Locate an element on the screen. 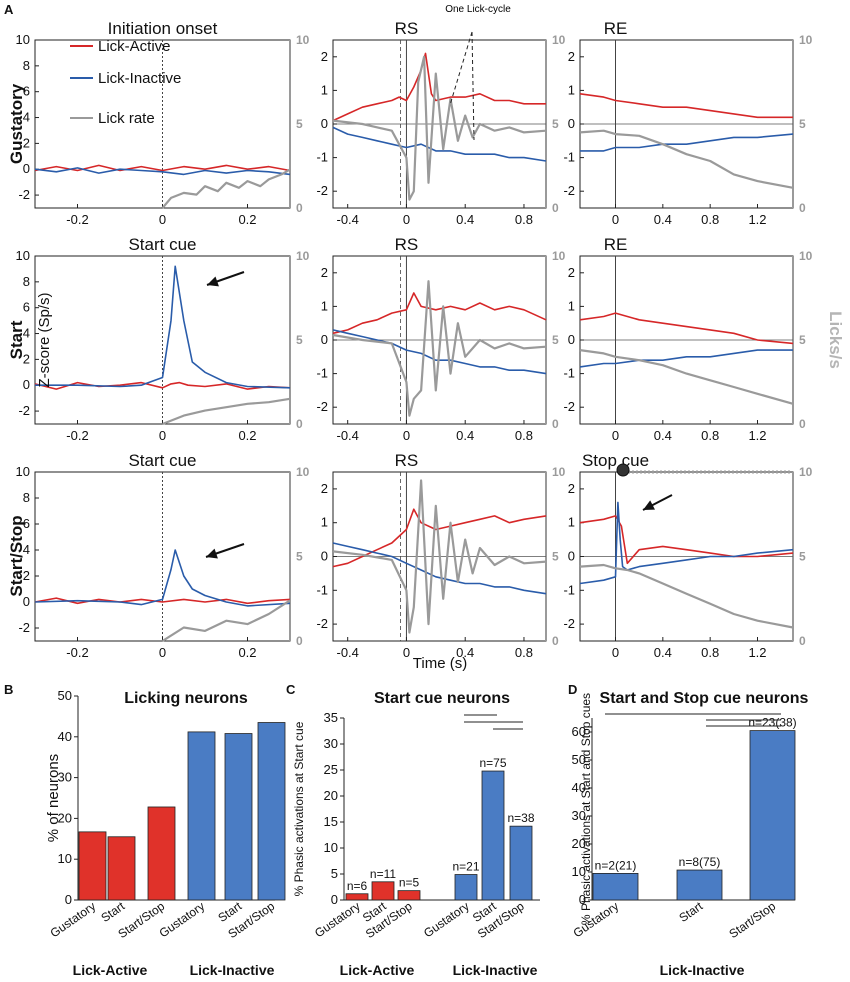 The image size is (850, 982). bar-count-label: n=11 is located at coordinates (383, 874).